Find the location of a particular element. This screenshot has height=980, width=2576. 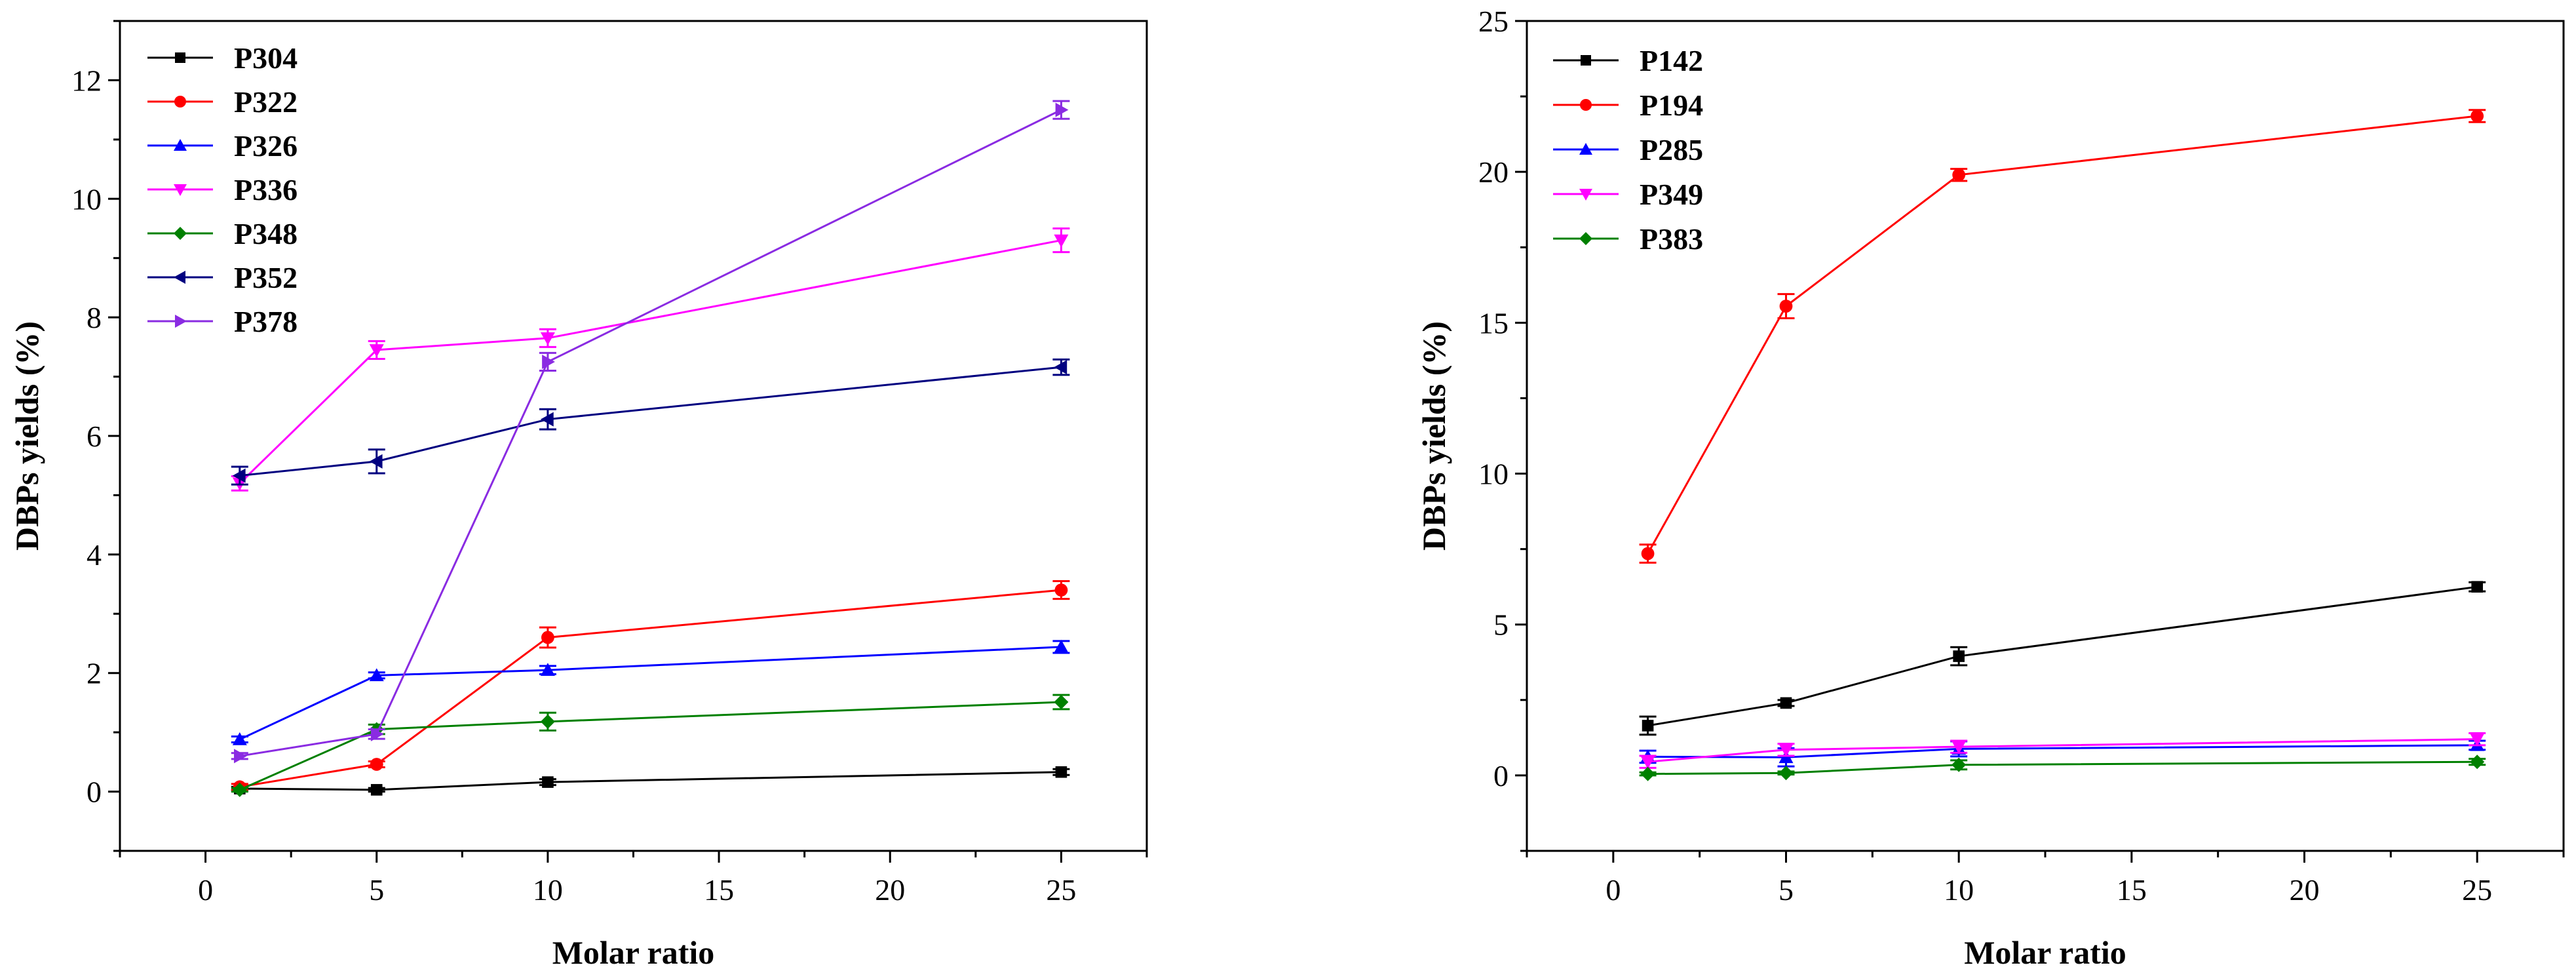

y-tick-label: 20 is located at coordinates (1493, 172).